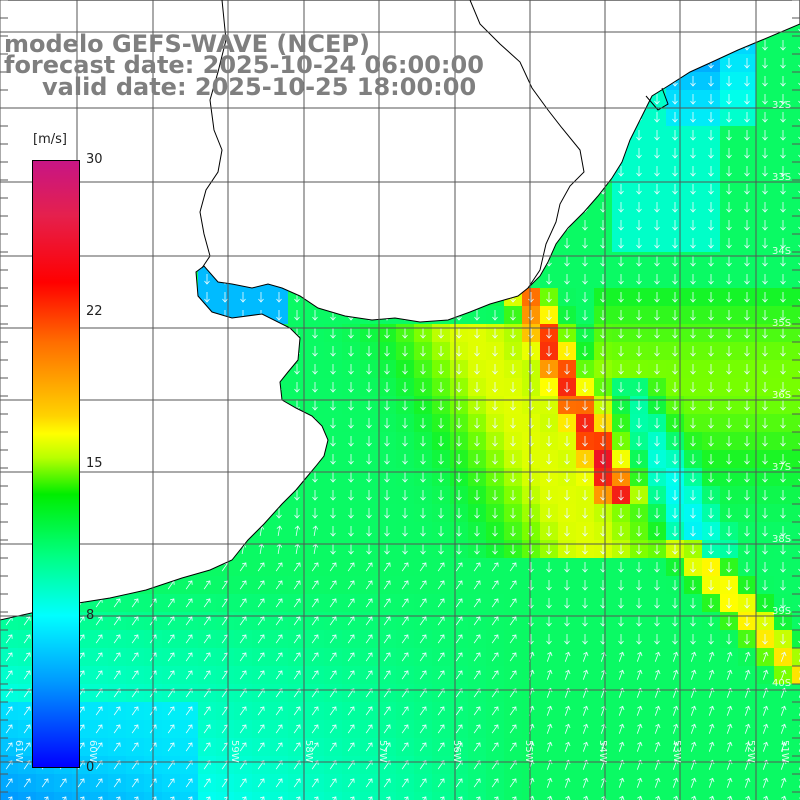 The width and height of the screenshot is (800, 800). Describe the element at coordinates (382, 751) in the screenshot. I see `lon-label: 57W` at that location.